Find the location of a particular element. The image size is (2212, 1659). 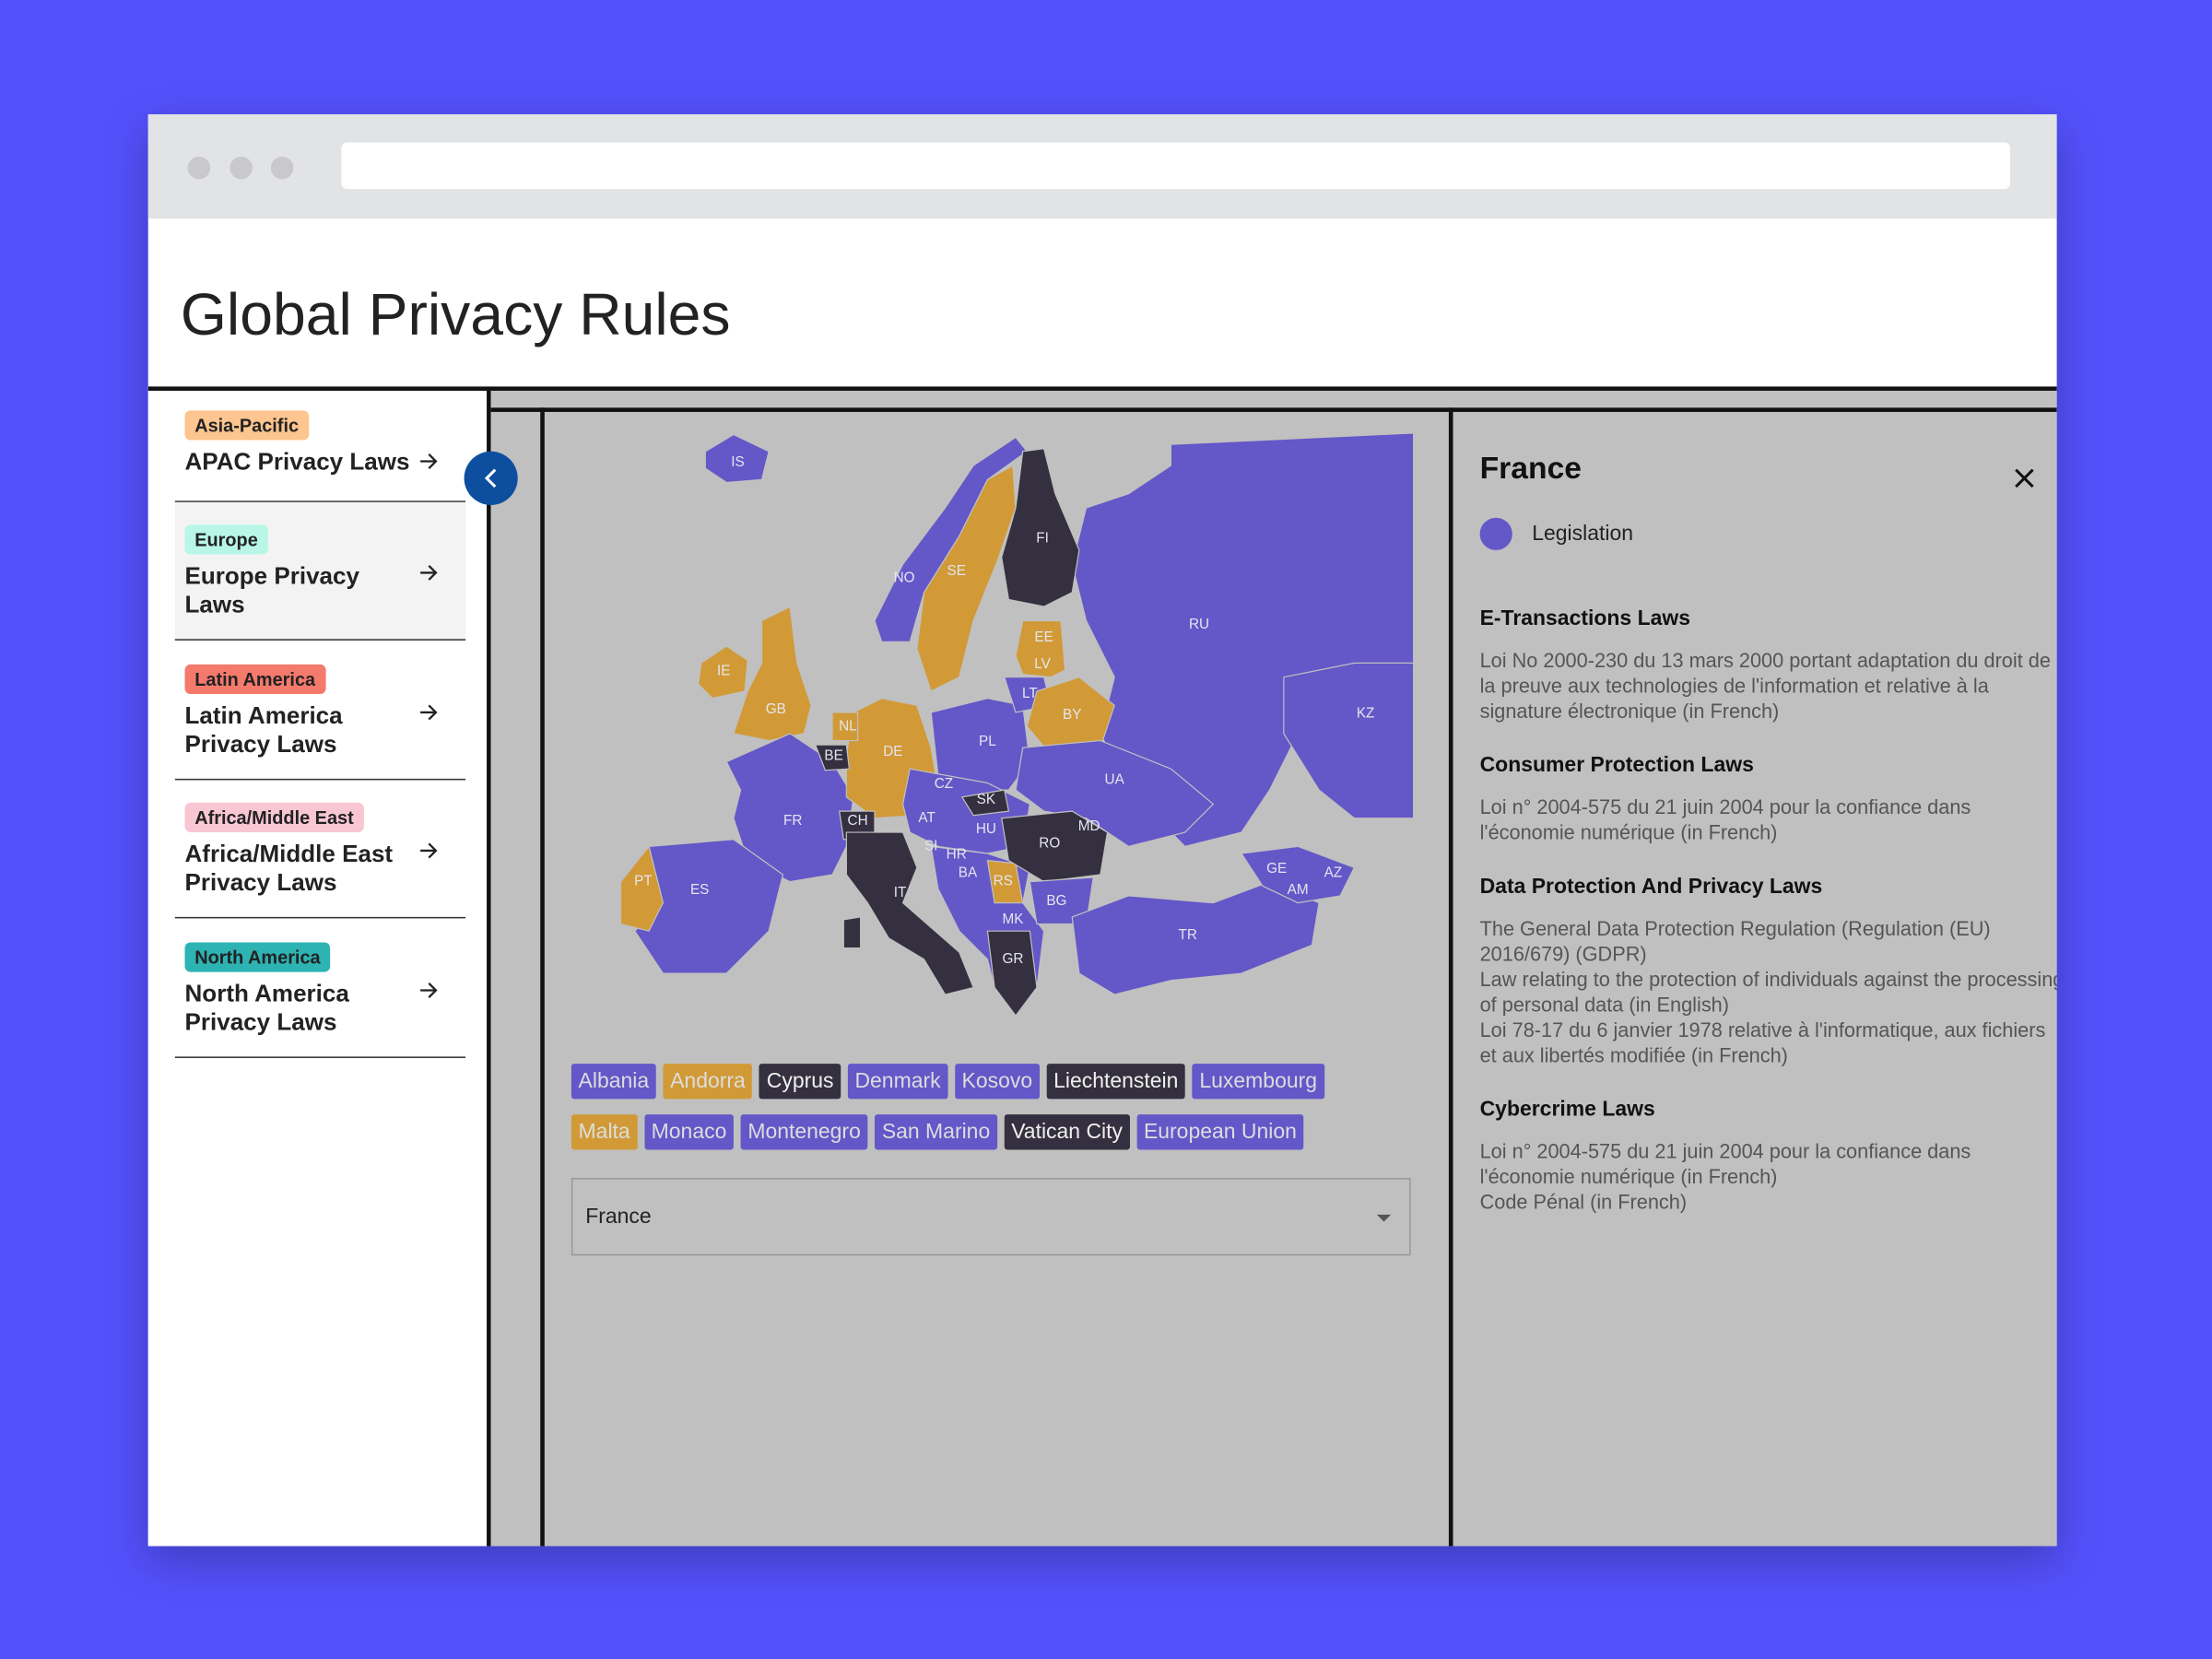

country-code: NL is located at coordinates (848, 726).